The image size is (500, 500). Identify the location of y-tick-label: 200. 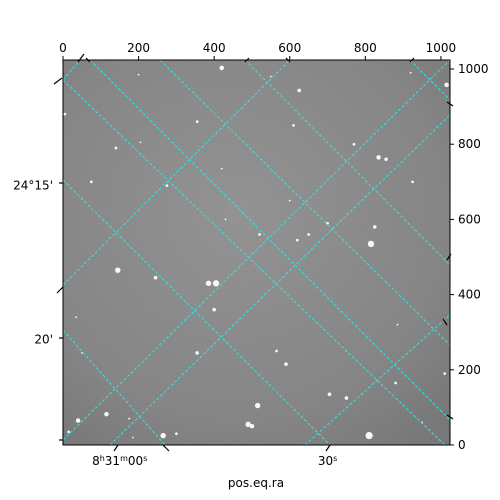
(469, 370).